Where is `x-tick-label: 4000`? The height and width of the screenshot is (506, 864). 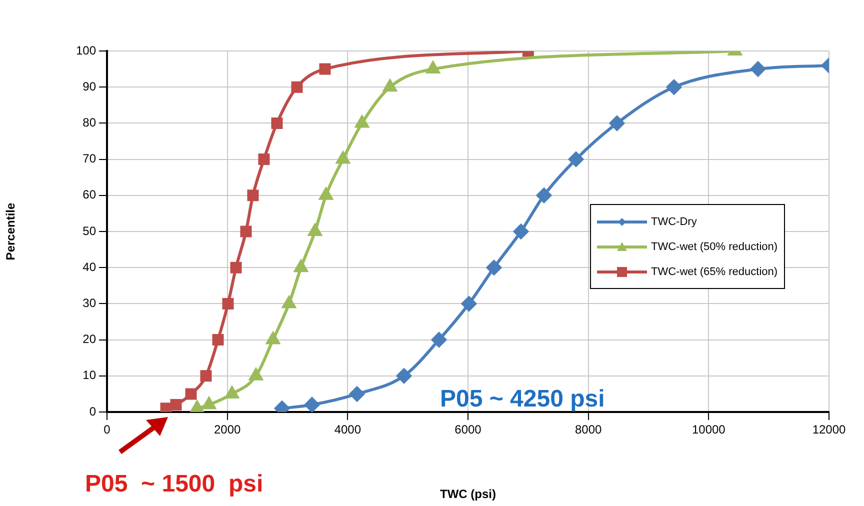
x-tick-label: 4000 is located at coordinates (348, 429).